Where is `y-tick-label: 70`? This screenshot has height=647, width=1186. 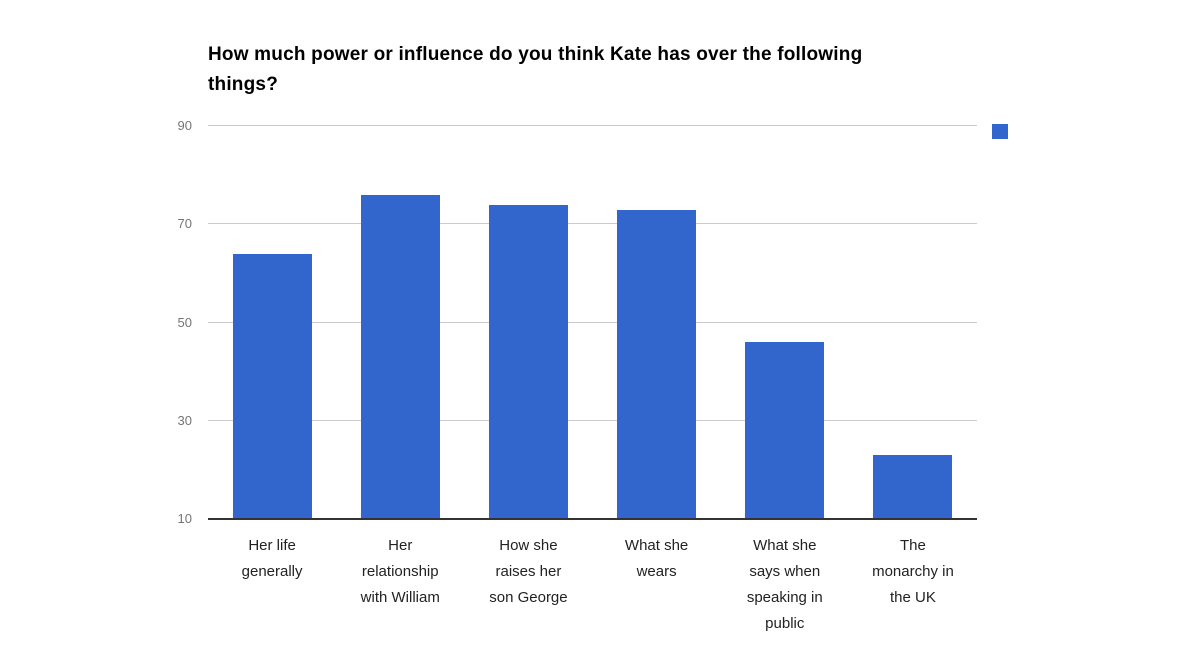 y-tick-label: 70 is located at coordinates (184, 224).